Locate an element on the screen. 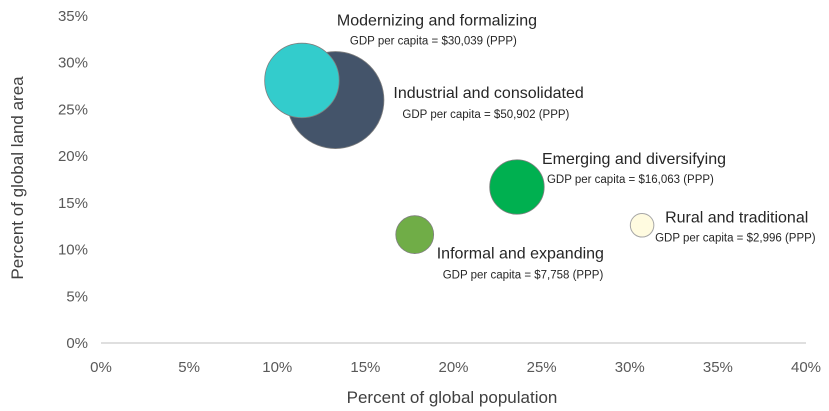 Image resolution: width=829 pixels, height=411 pixels. x-tick-label: 5% is located at coordinates (189, 367).